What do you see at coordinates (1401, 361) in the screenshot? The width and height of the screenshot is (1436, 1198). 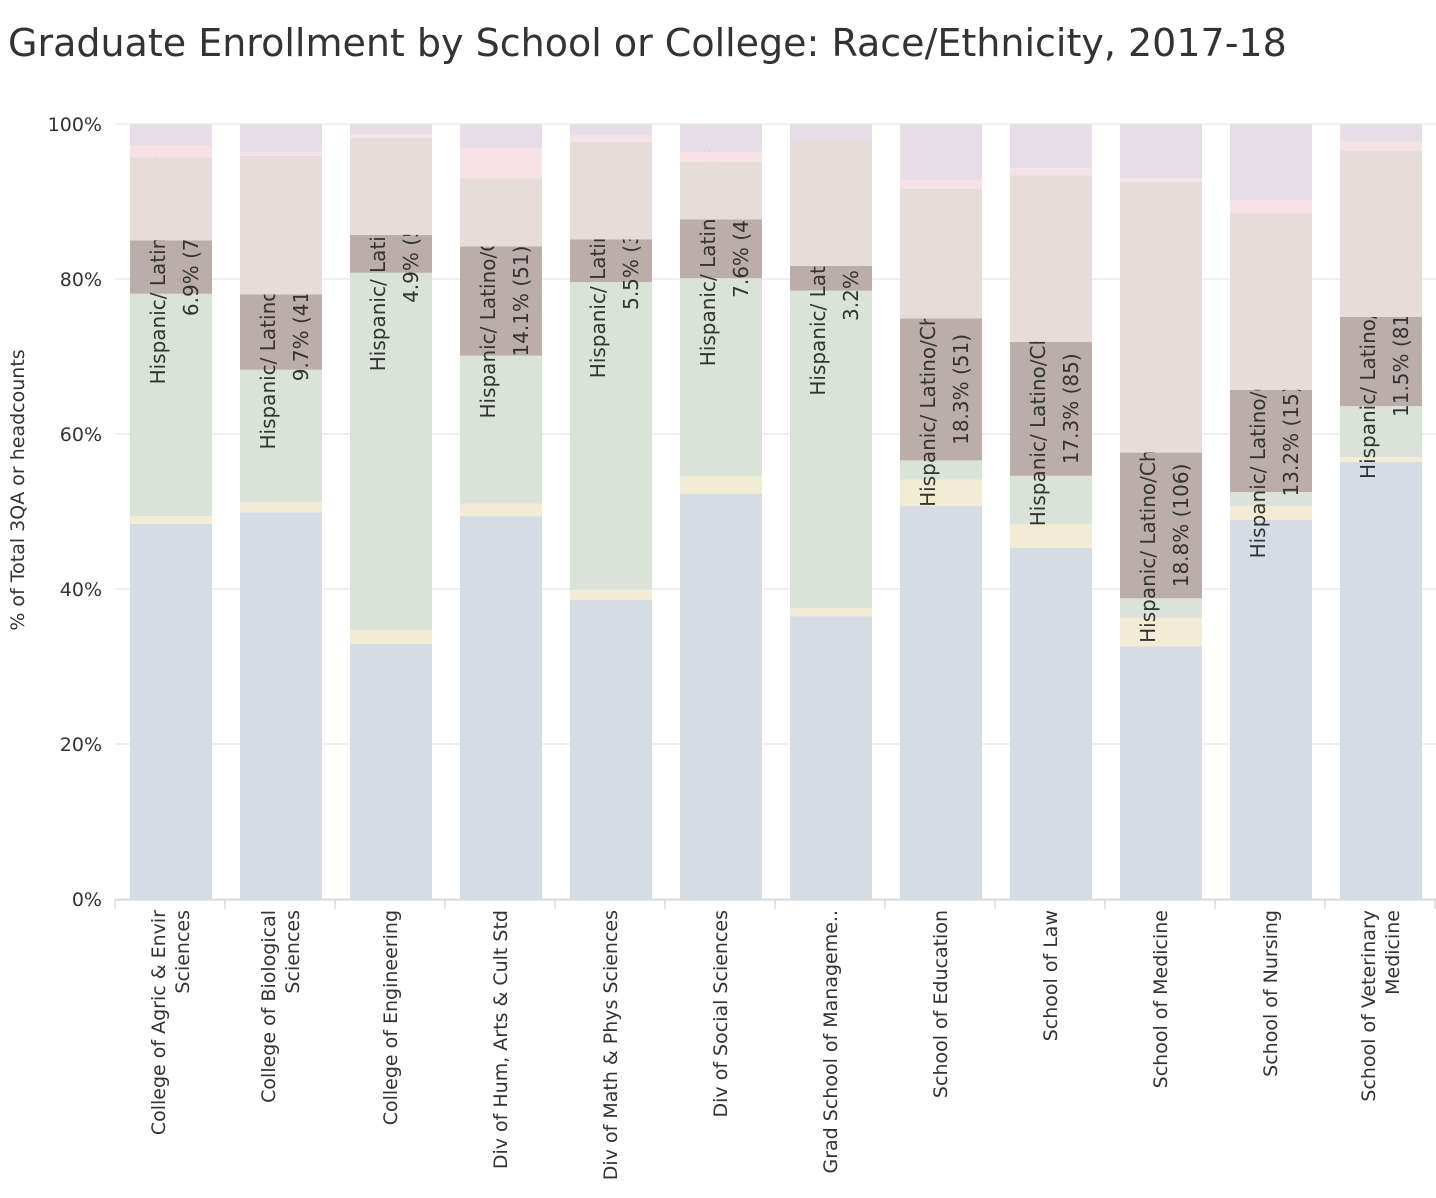 I see `segment-label-value: 11.5% (81)` at bounding box center [1401, 361].